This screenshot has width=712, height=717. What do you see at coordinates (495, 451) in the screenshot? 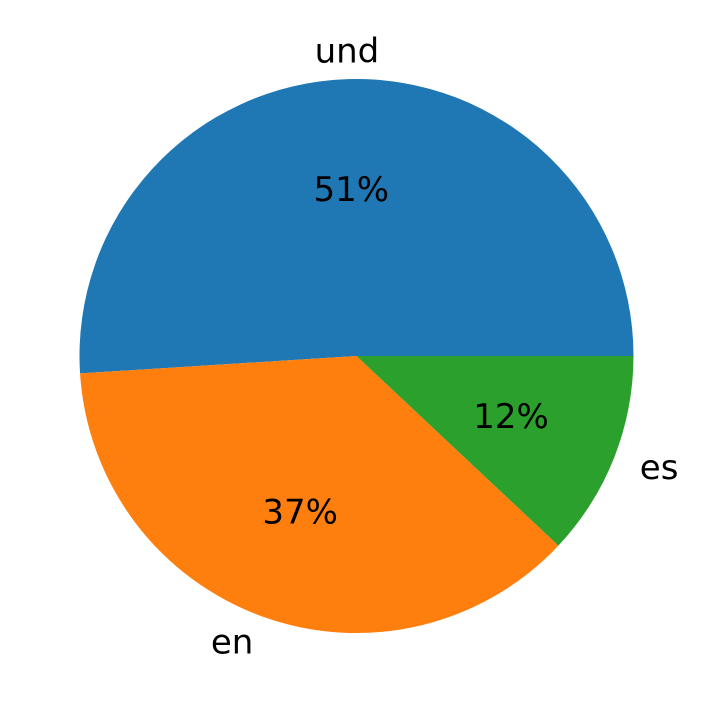
I see `pie-slice-es` at bounding box center [495, 451].